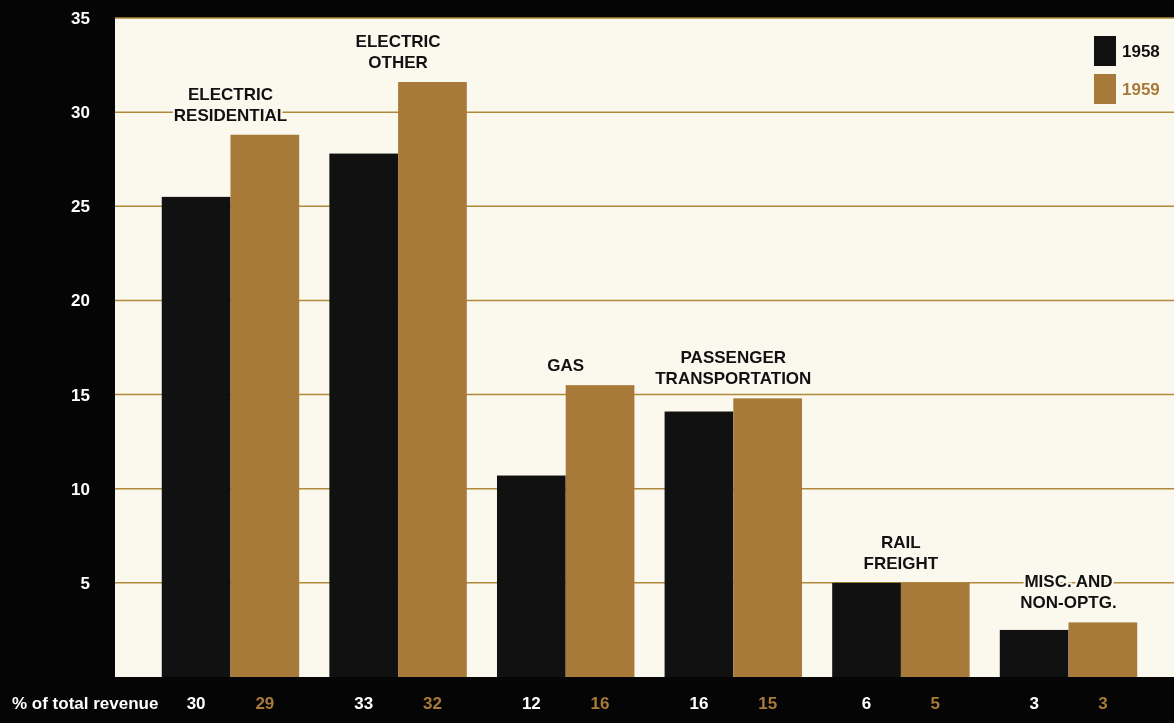  Describe the element at coordinates (80, 489) in the screenshot. I see `y-tick-label: 10` at that location.